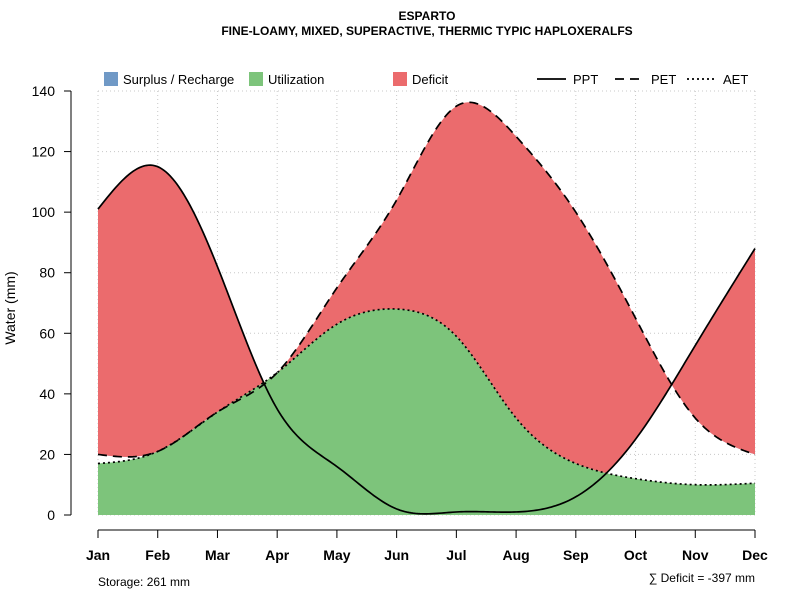  Describe the element at coordinates (663, 79) in the screenshot. I see `legend-label-pet: PET` at that location.